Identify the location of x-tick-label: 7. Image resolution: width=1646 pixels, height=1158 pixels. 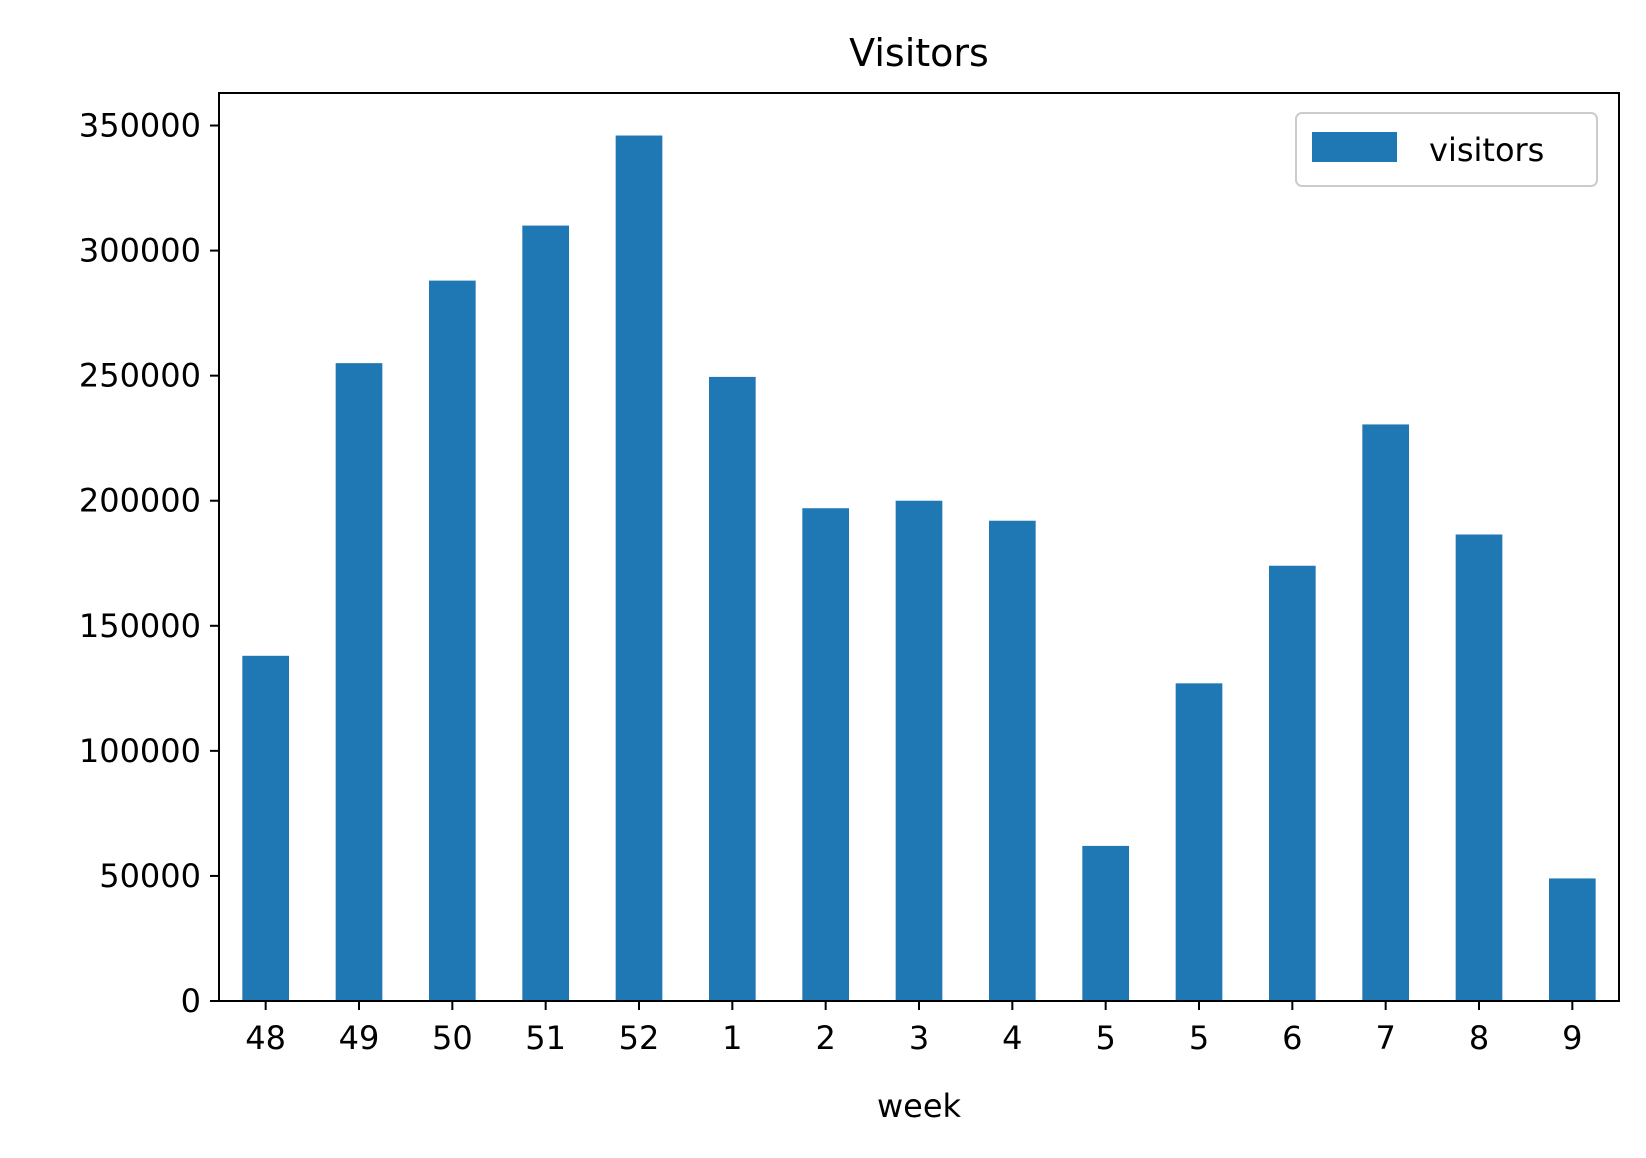
(1385, 1038).